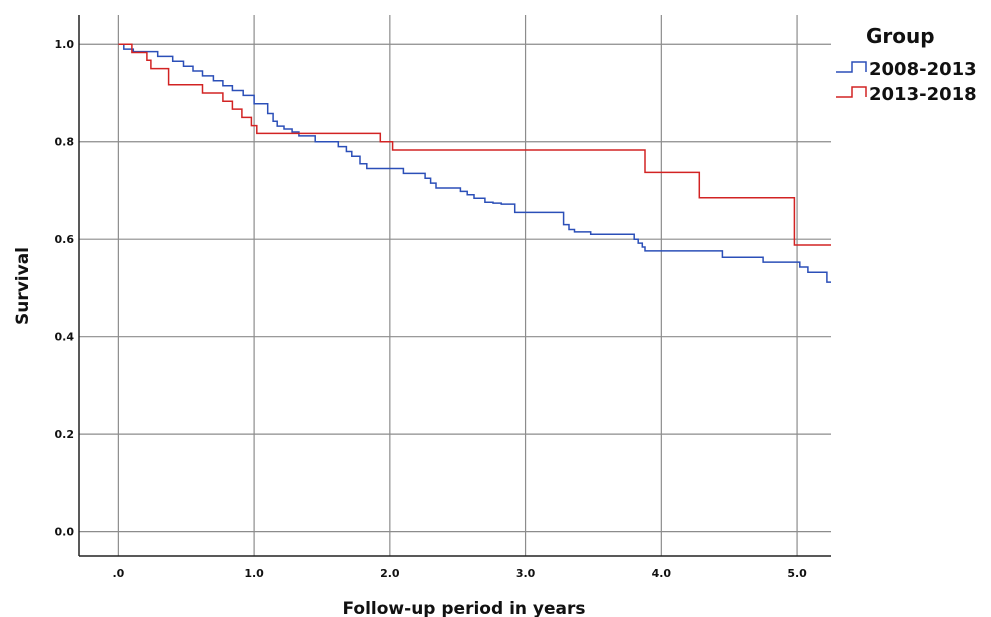  I want to click on legend: Group 2008-2013 2013-2018, so click(906, 64).